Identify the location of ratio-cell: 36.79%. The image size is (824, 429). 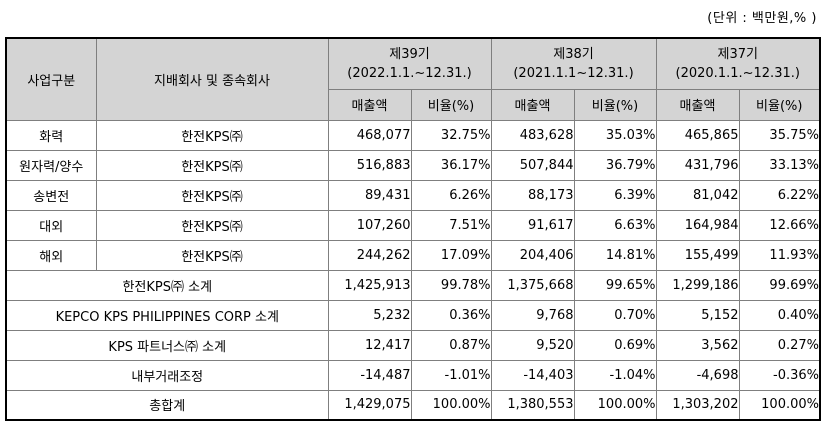
(615, 165).